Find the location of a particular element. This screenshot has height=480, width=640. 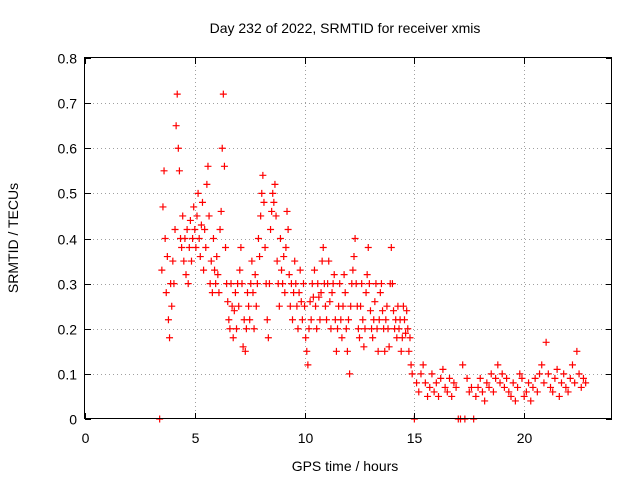

y-tick-label: 0.5 is located at coordinates (68, 194).